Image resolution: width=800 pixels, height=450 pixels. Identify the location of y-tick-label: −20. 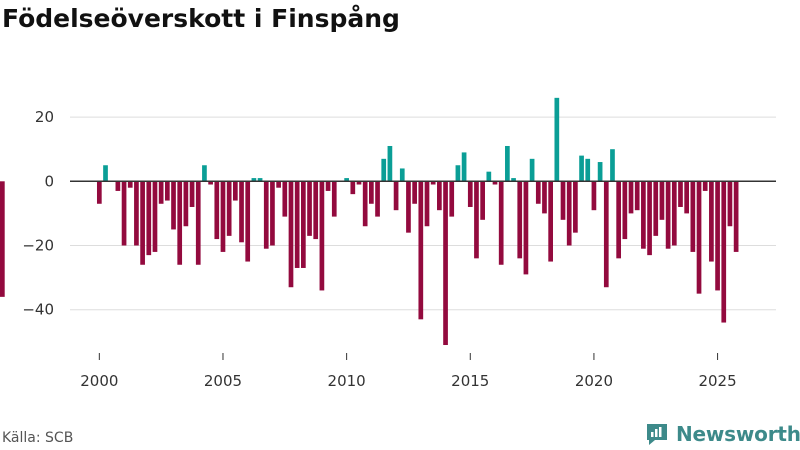
(38, 246).